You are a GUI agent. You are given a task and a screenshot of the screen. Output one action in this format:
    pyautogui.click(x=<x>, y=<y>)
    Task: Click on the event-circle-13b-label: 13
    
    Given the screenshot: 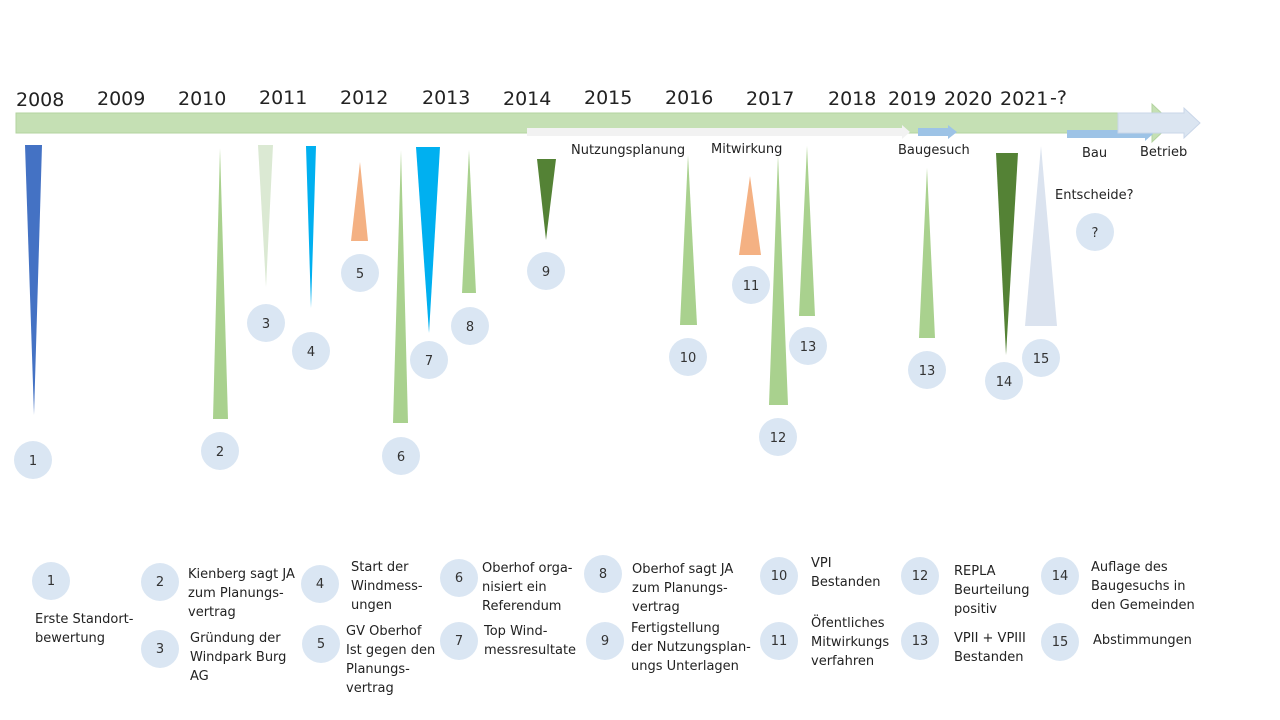 What is the action you would take?
    pyautogui.click(x=927, y=371)
    